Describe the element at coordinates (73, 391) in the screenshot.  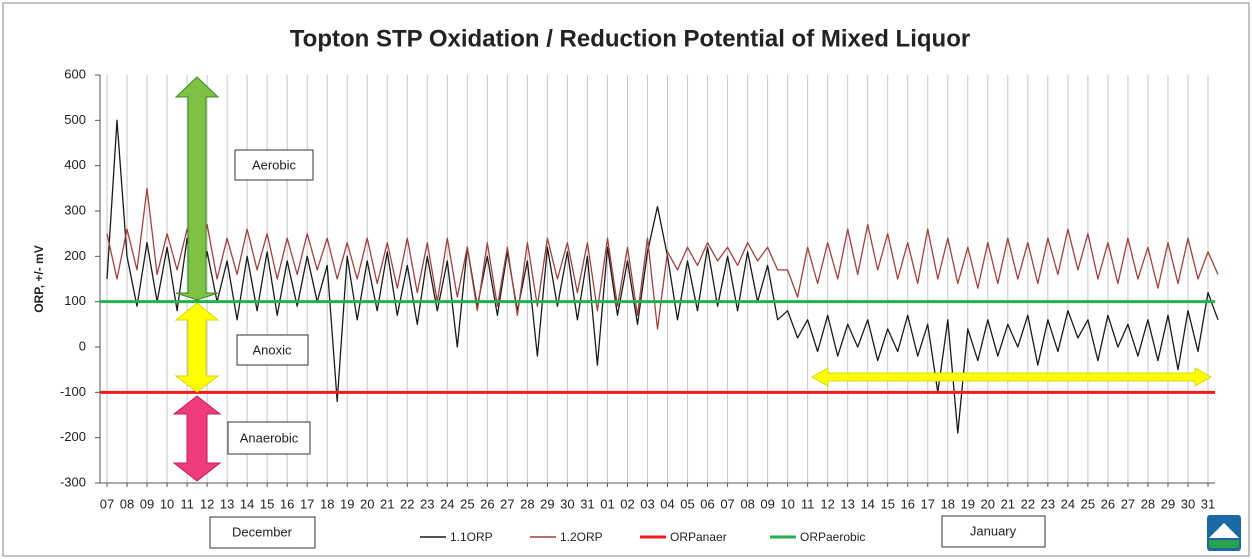
I see `y-tick-label: -100` at that location.